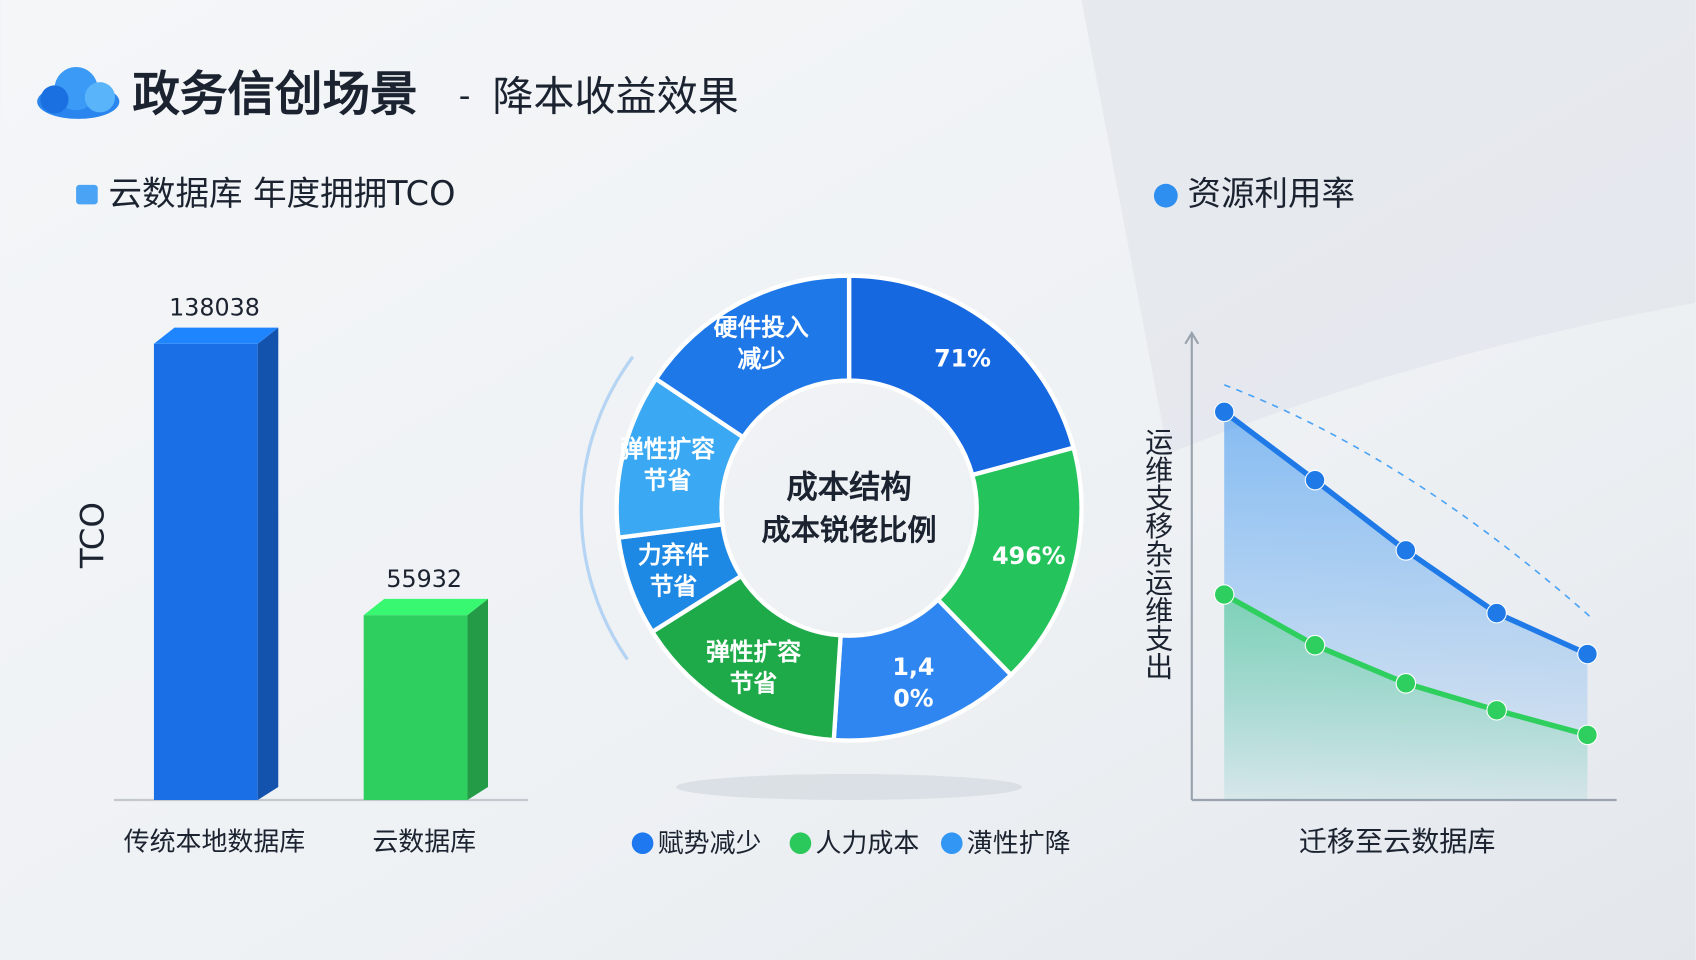 This screenshot has width=1696, height=960. Describe the element at coordinates (761, 342) in the screenshot. I see `pie-label: 硬件投入减少` at that location.